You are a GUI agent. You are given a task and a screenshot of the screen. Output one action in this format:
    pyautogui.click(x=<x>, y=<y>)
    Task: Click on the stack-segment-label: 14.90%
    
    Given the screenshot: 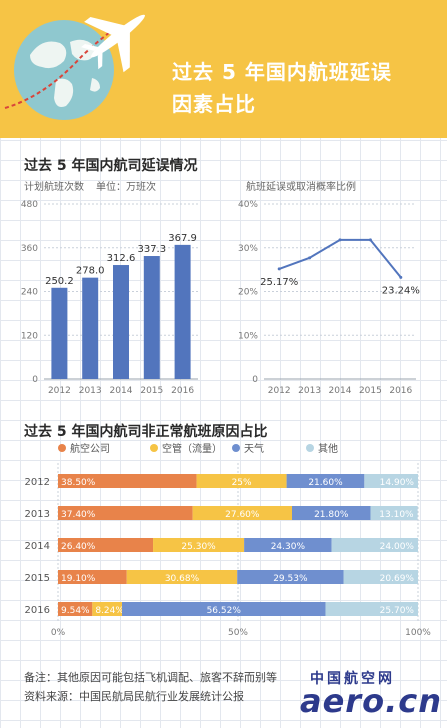 What is the action you would take?
    pyautogui.click(x=397, y=483)
    